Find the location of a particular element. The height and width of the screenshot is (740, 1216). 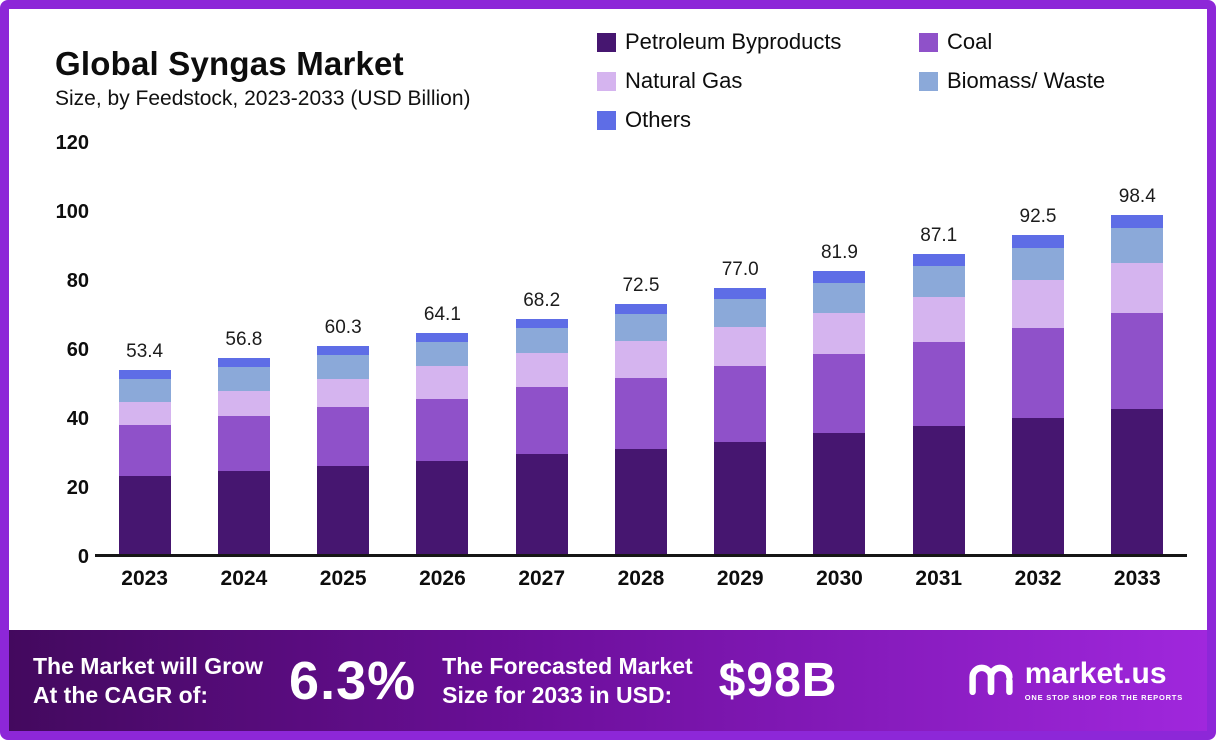

legend-item-natural-gas: Natural Gas is located at coordinates (753, 81).